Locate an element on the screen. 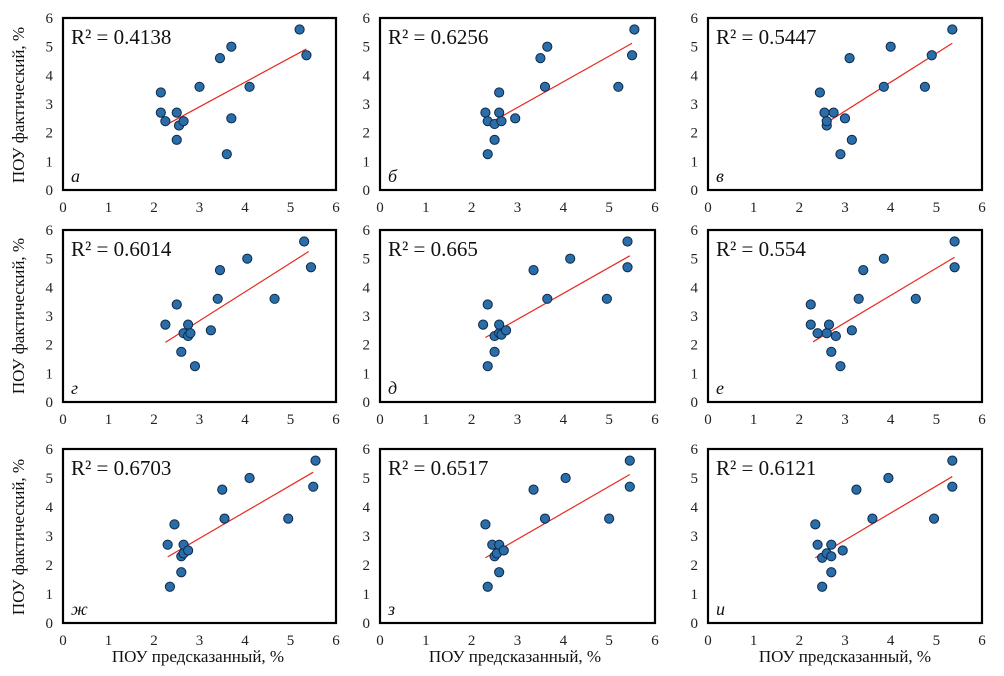  panel-label: г is located at coordinates (74, 388).